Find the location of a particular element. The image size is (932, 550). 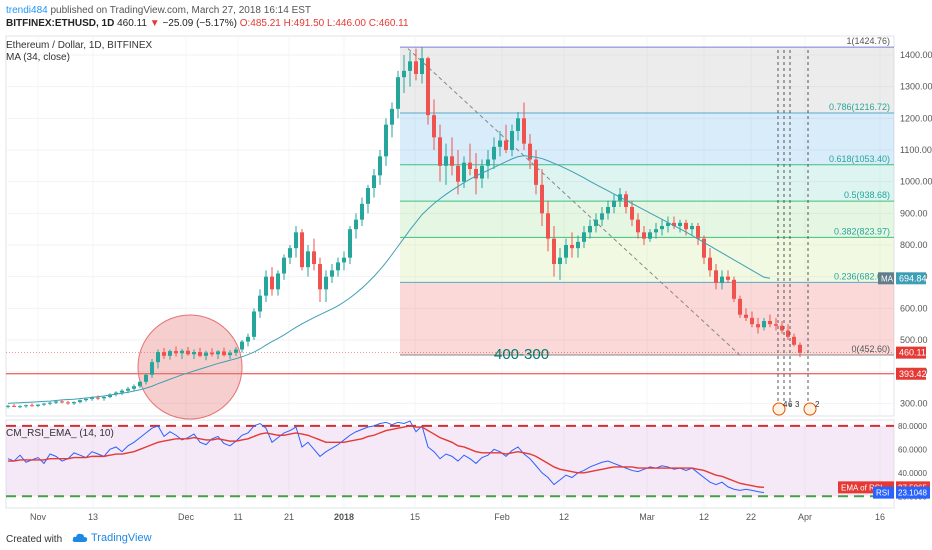

tradingview-logo: TradingView is located at coordinates (112, 538).